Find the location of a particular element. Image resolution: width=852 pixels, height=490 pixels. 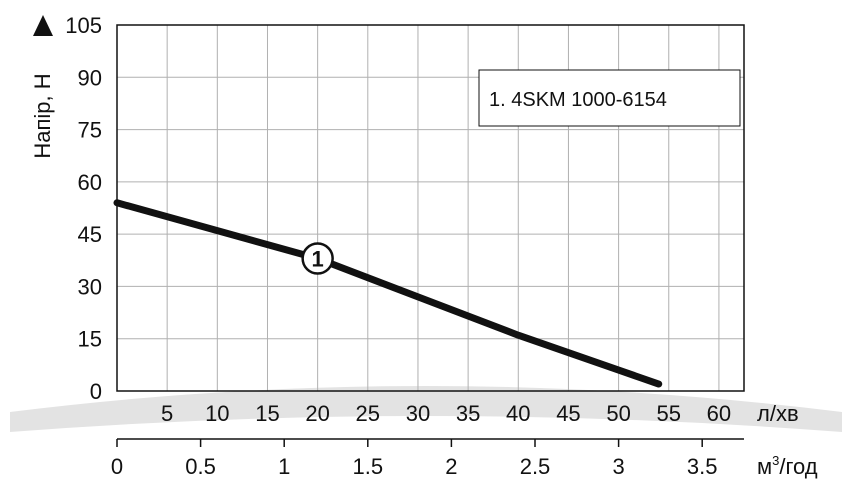

background-band is located at coordinates (426, 409).